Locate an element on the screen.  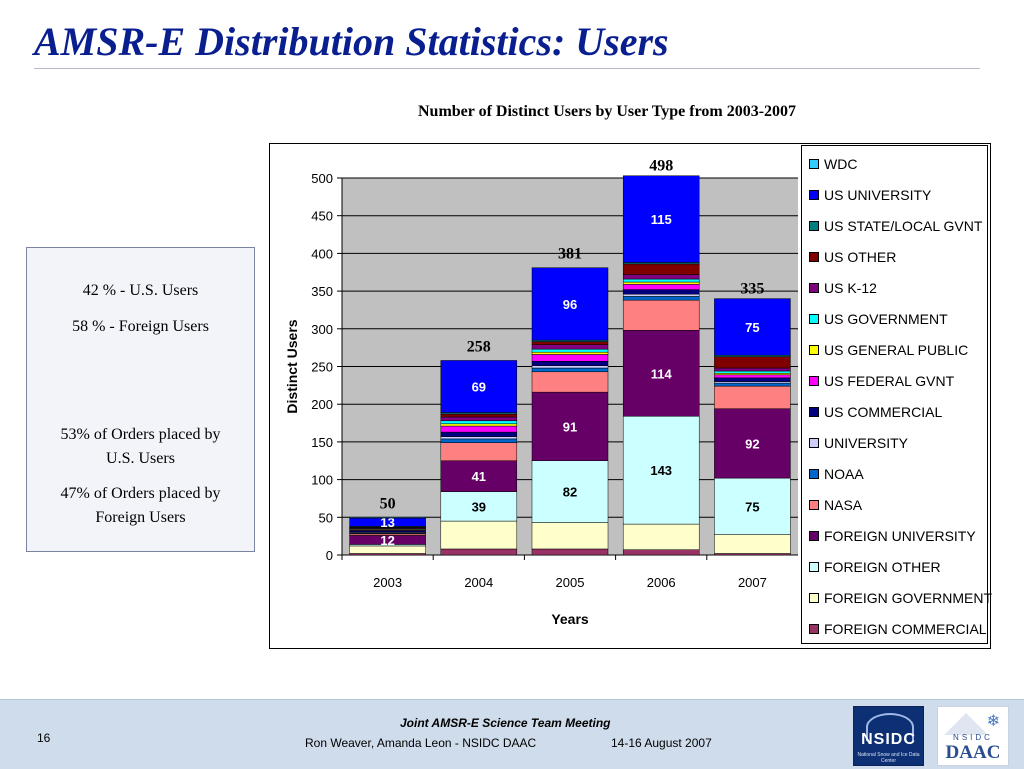
footer-authors: Ron Weaver, Amanda Leon - NSIDC DAAC is located at coordinates (421, 743).